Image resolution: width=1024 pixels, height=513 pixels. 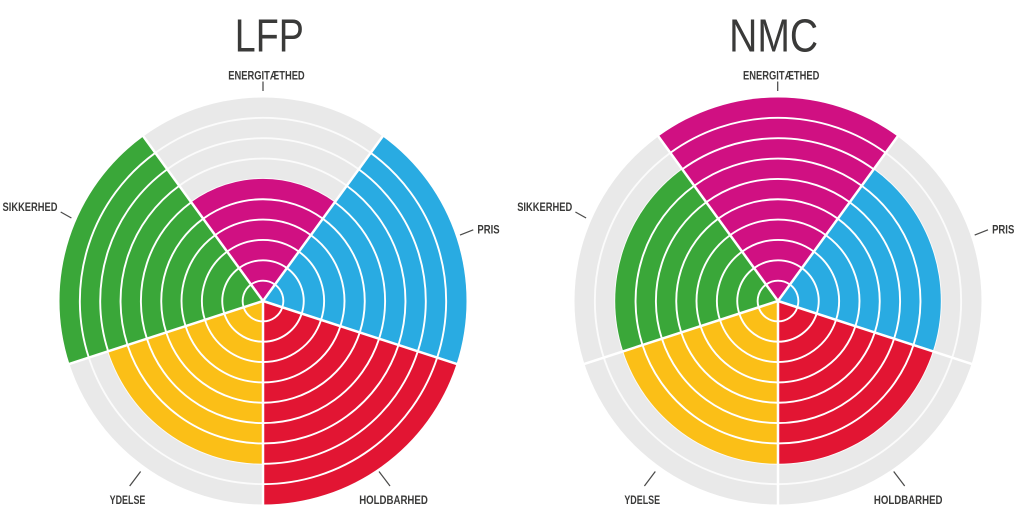 What do you see at coordinates (773, 36) in the screenshot?
I see `svg-text: NMC` at bounding box center [773, 36].